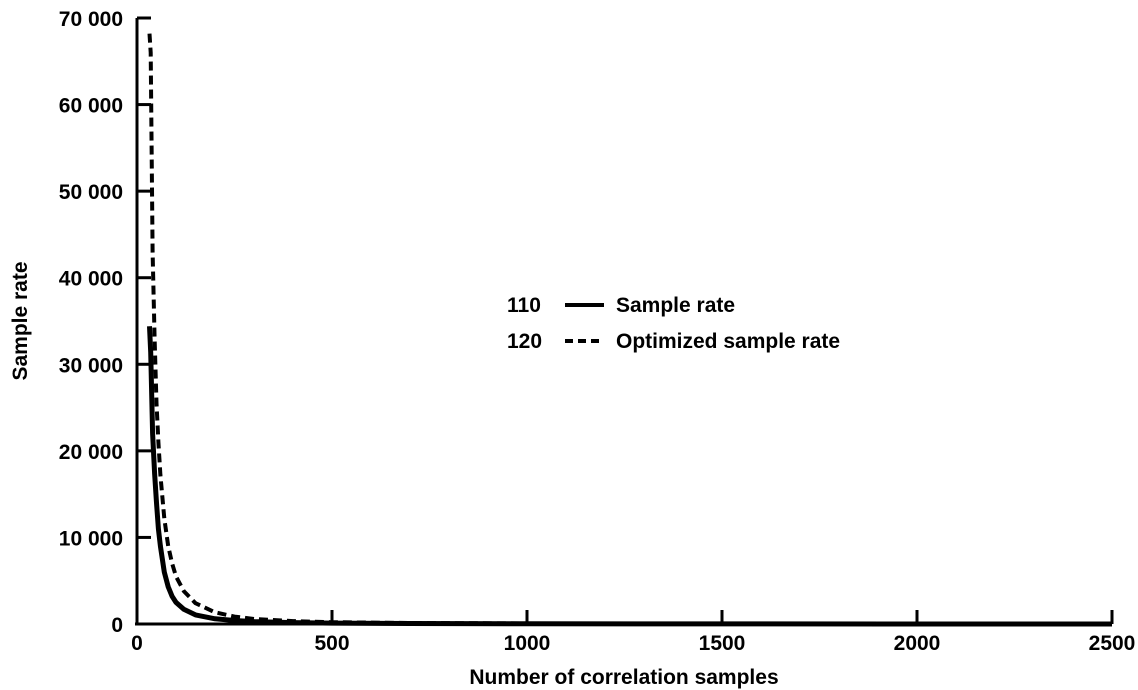  What do you see at coordinates (91, 365) in the screenshot?
I see `y-tick-label: 30 000` at bounding box center [91, 365].